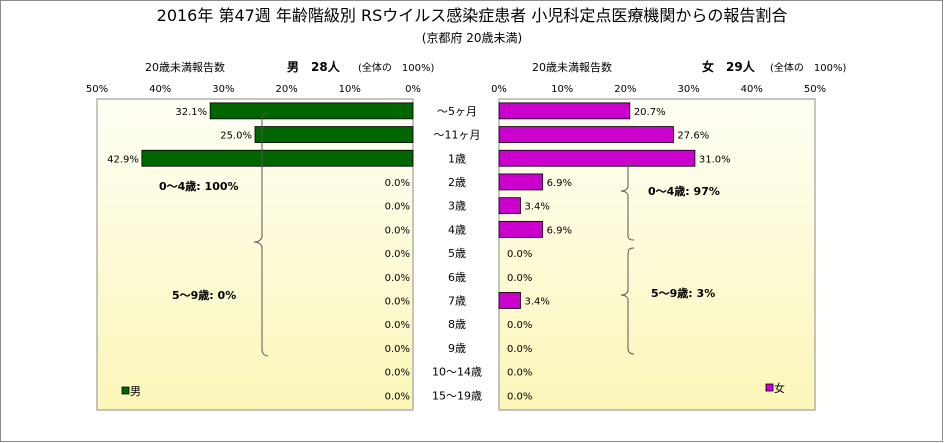 Image resolution: width=944 pixels, height=443 pixels. Describe the element at coordinates (286, 89) in the screenshot. I see `male-tick-label: 20%` at that location.